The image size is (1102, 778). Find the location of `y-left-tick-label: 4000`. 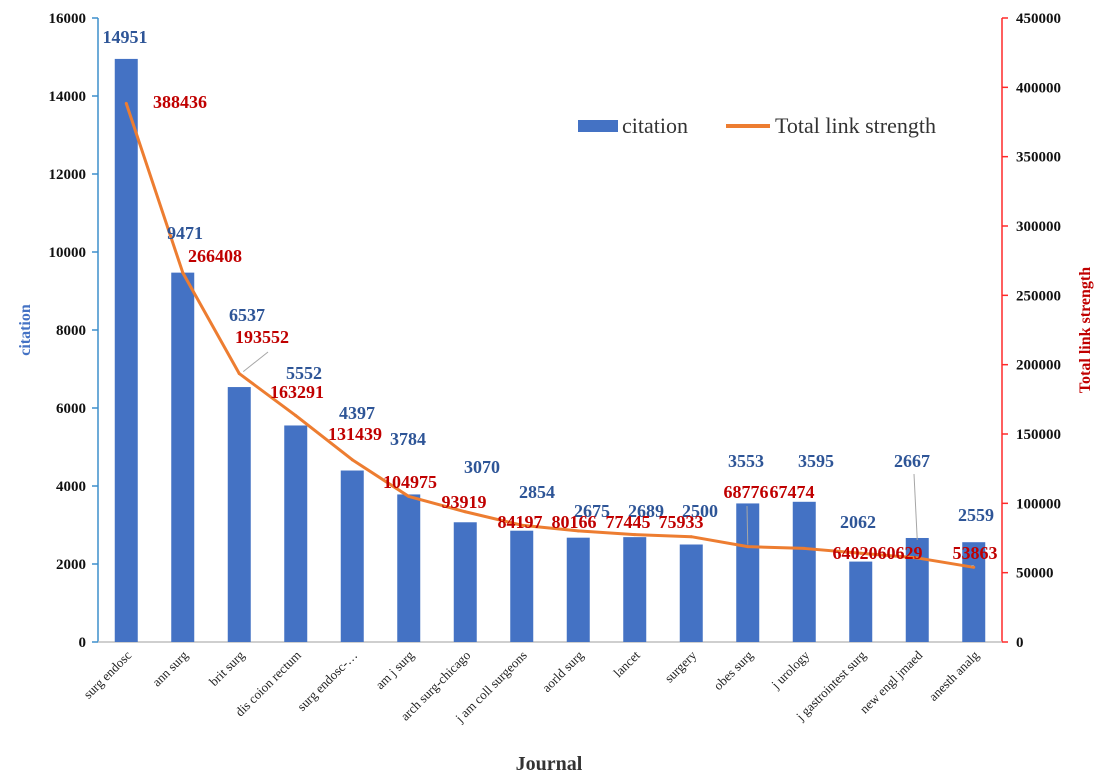

y-left-tick-label: 4000 is located at coordinates (71, 487).